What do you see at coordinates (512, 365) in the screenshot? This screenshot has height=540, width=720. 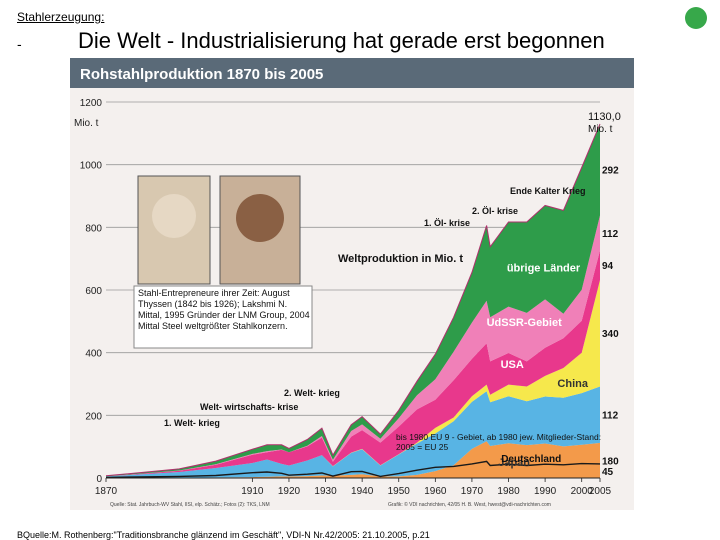 I see `series-label-usa: USA` at bounding box center [512, 365].